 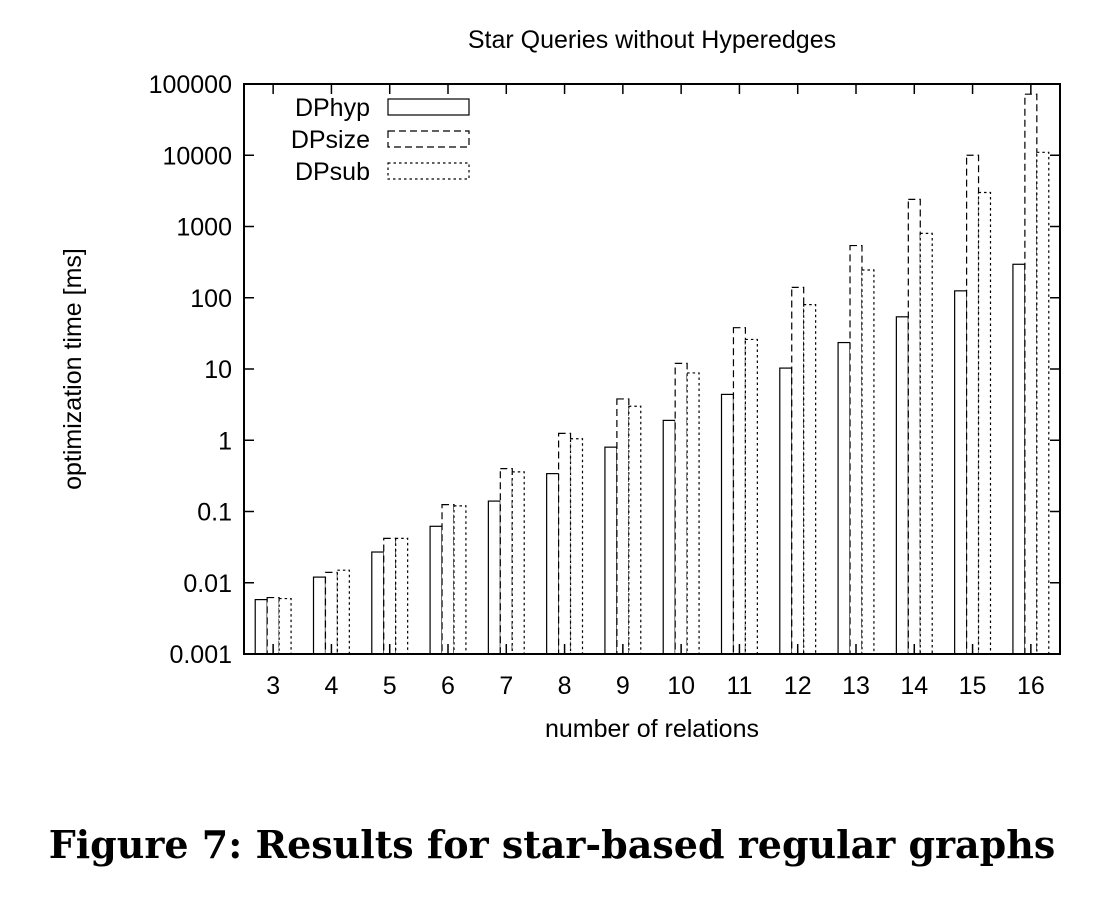 I want to click on legend-swatch-dphyp, so click(x=428, y=107).